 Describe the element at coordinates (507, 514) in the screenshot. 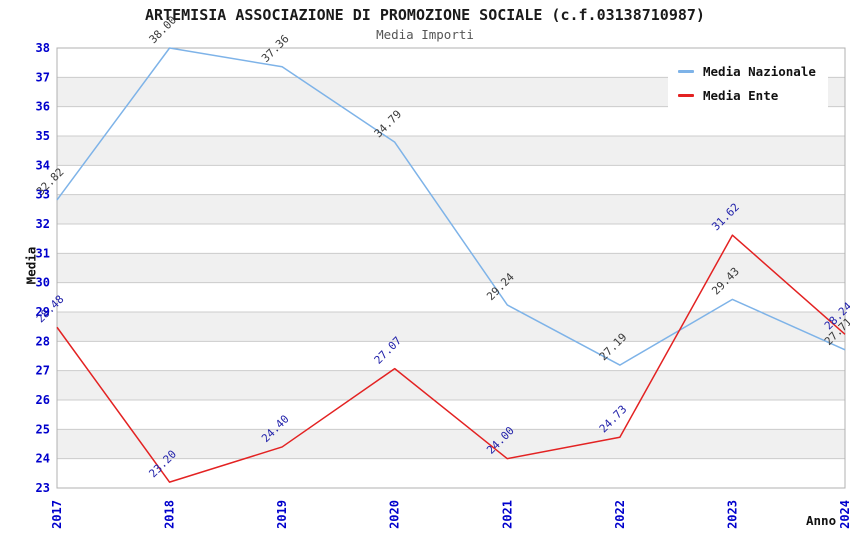

I see `x-tick-label: 2021` at that location.